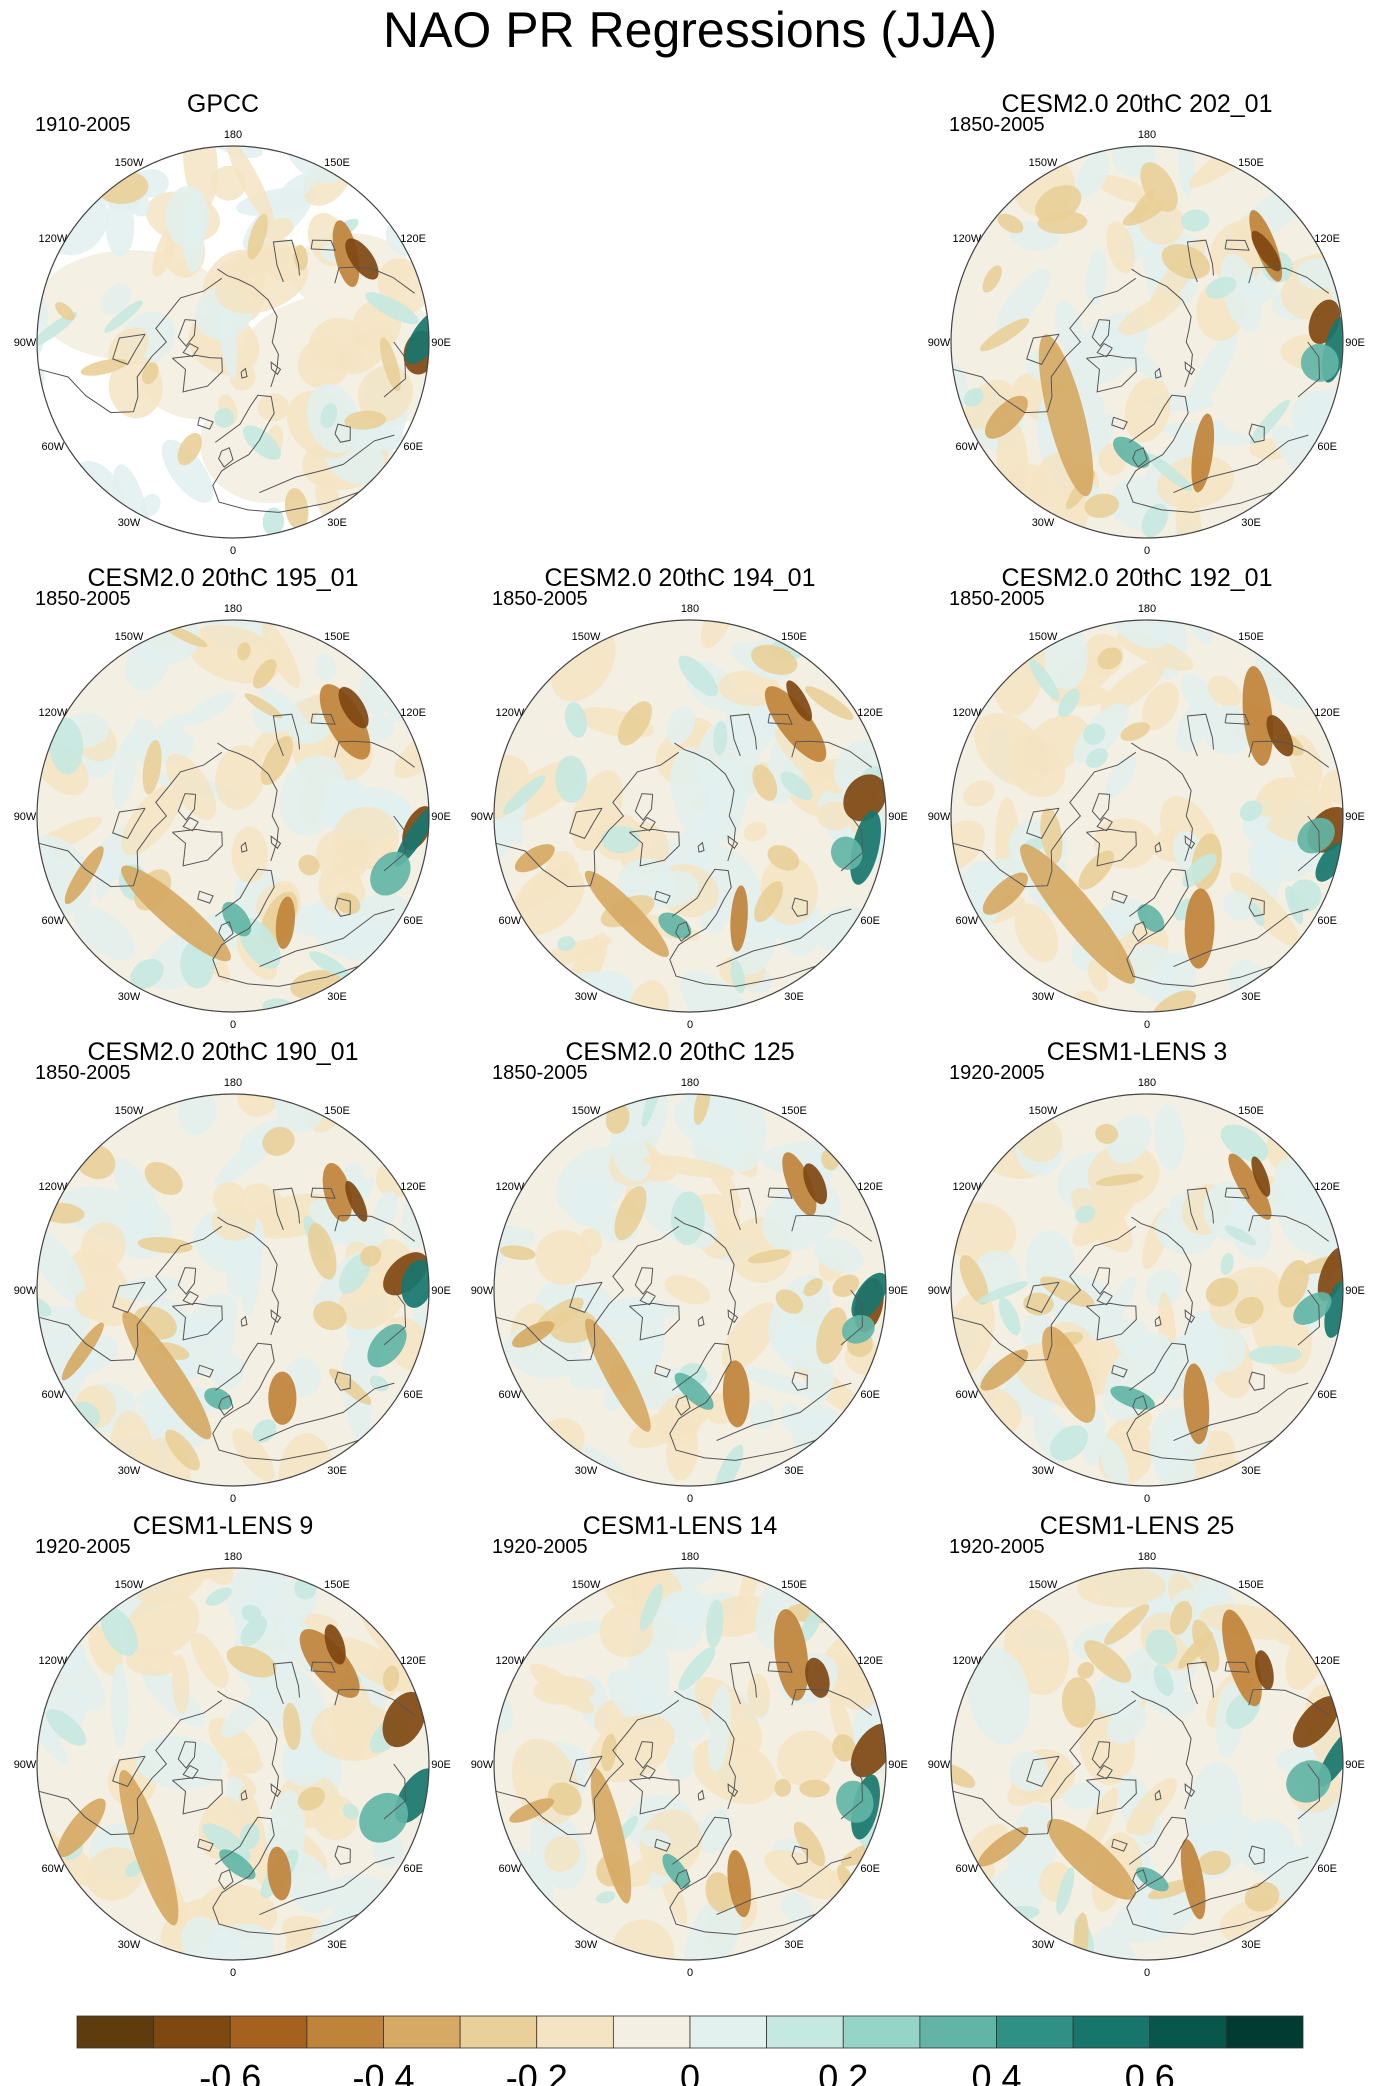 The width and height of the screenshot is (1380, 2086). Describe the element at coordinates (1136, 578) in the screenshot. I see `panel-title: CESM2.0 20thC 192_01` at that location.